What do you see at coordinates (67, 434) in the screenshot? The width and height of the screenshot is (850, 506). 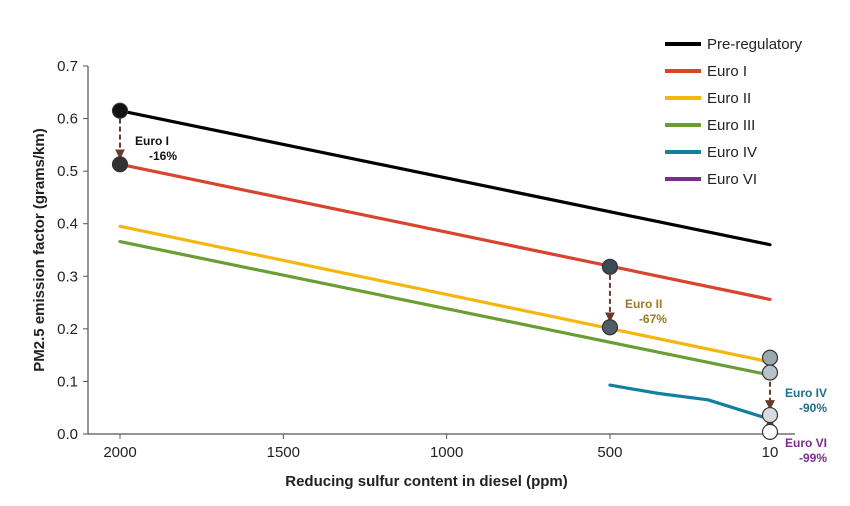 I see `y-tick-label: 0.0` at bounding box center [67, 434].